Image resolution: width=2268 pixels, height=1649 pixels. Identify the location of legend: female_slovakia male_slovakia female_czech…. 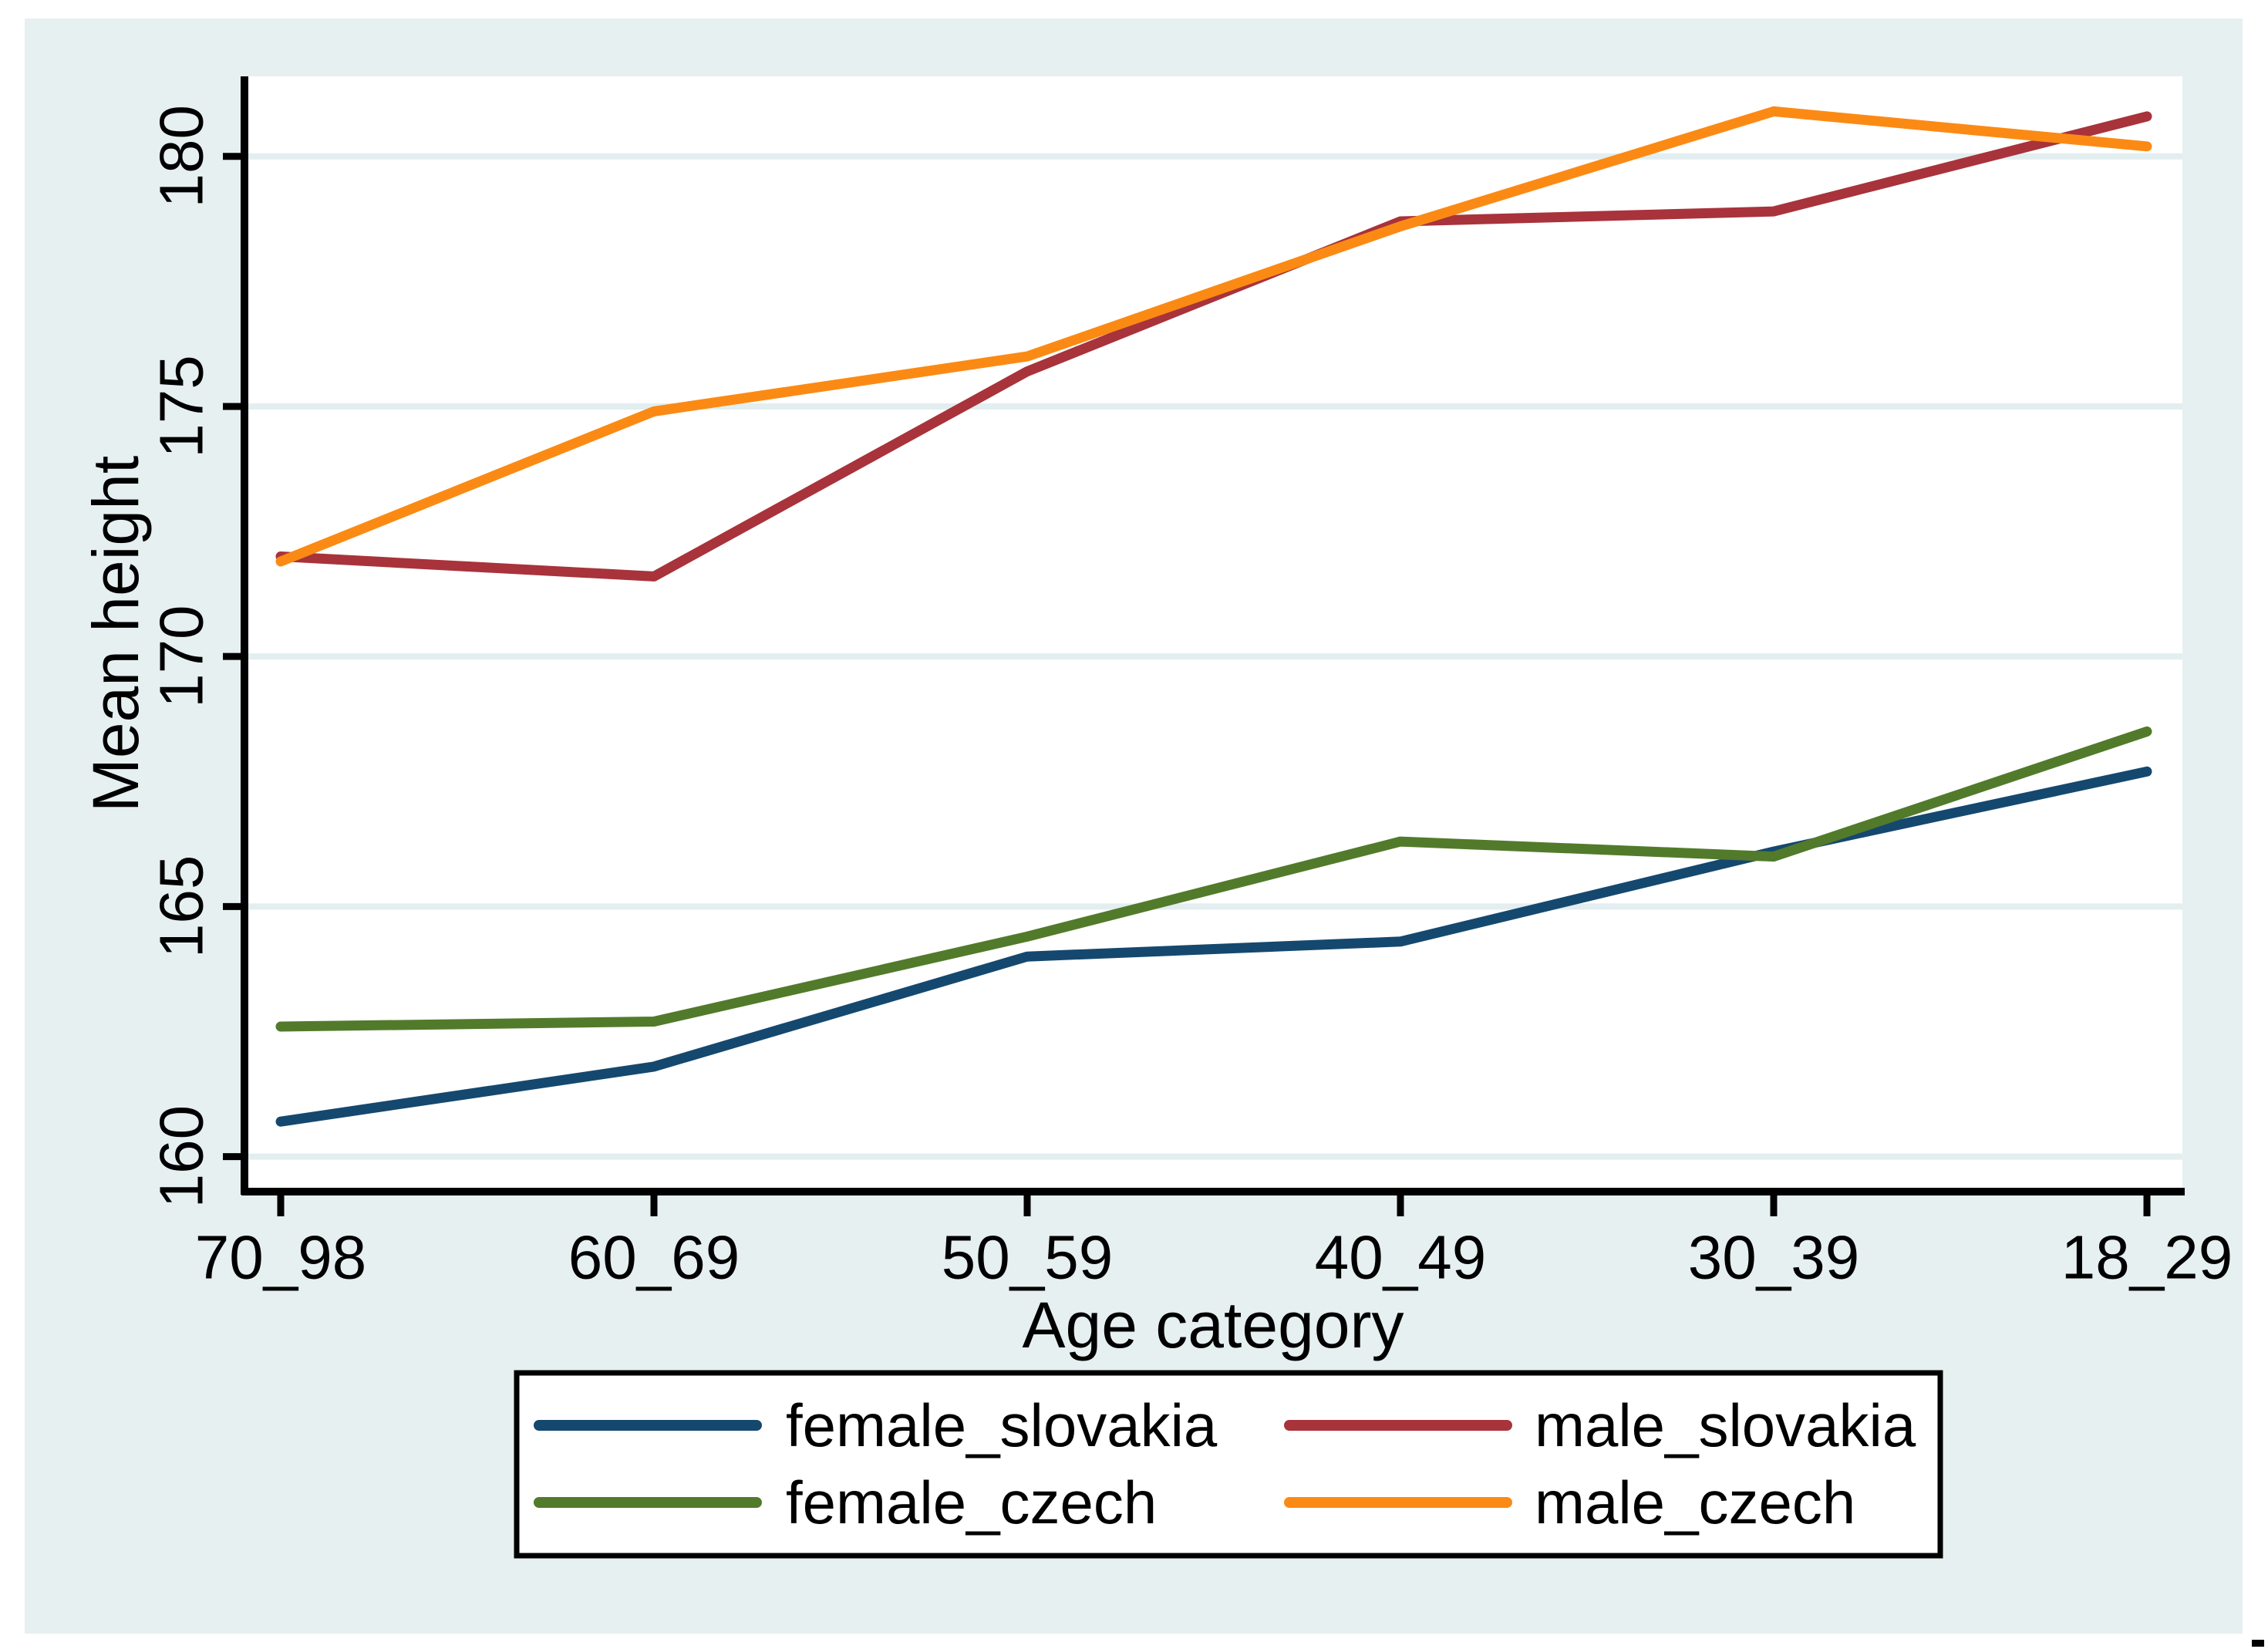
(1228, 1464).